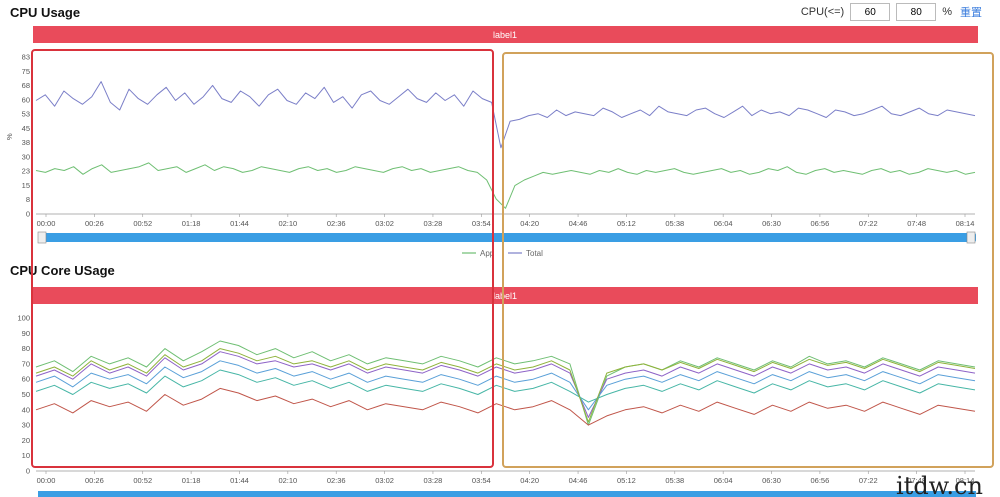 This screenshot has height=497, width=1000. I want to click on core-x-tick: 07:48, so click(916, 480).